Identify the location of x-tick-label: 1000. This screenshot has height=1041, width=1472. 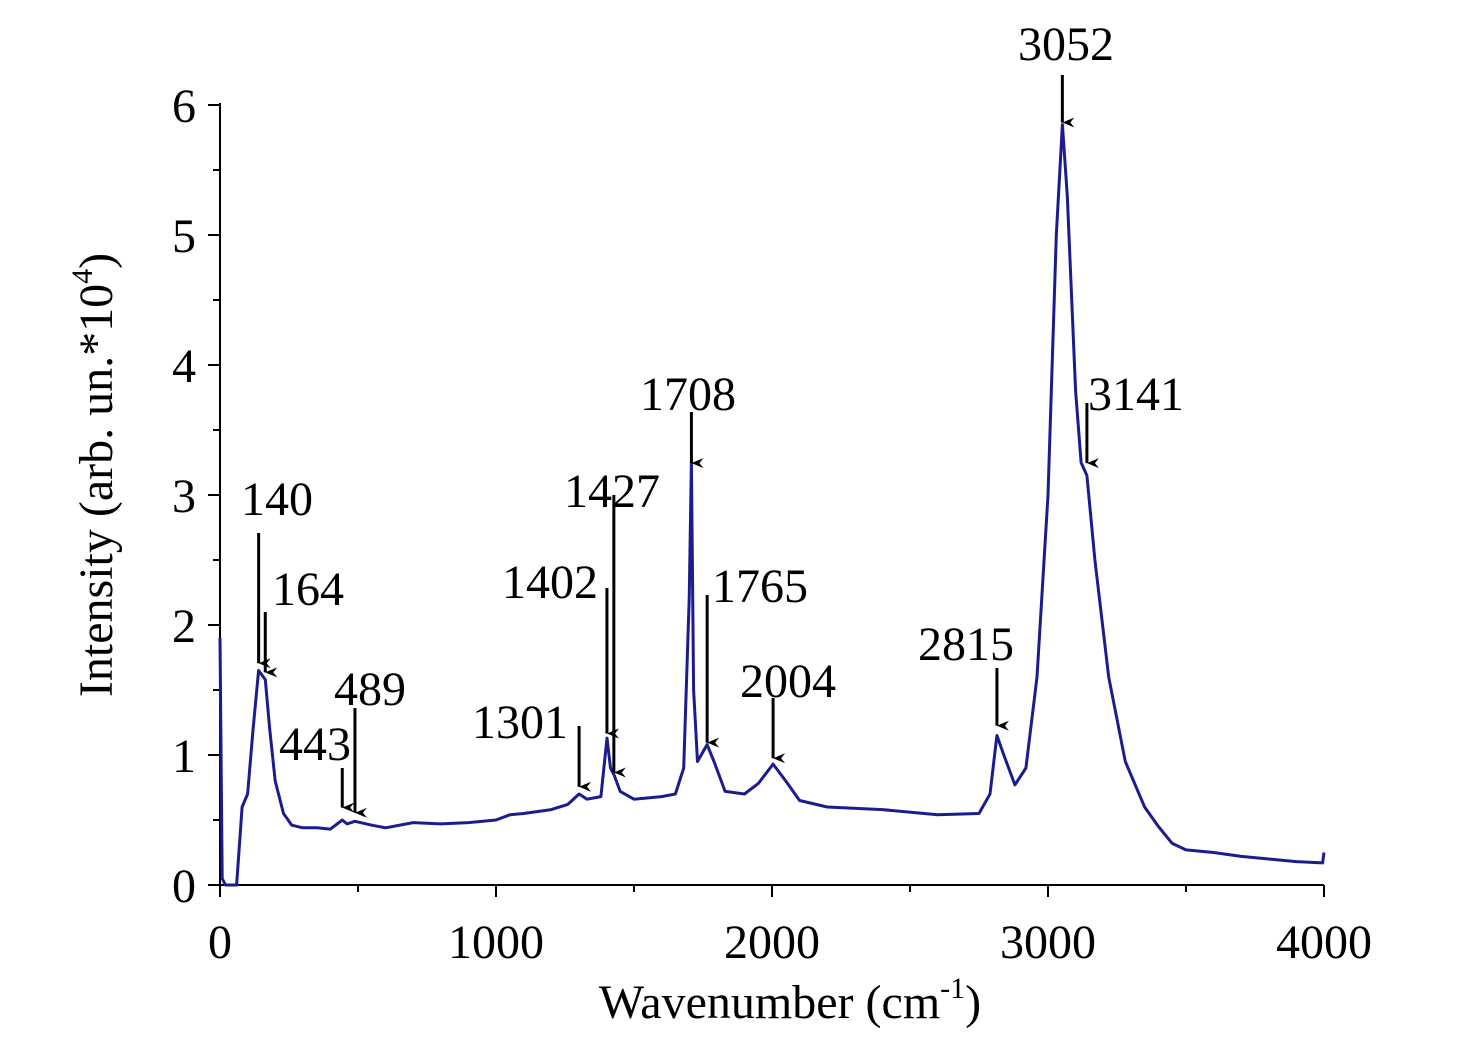
(496, 942).